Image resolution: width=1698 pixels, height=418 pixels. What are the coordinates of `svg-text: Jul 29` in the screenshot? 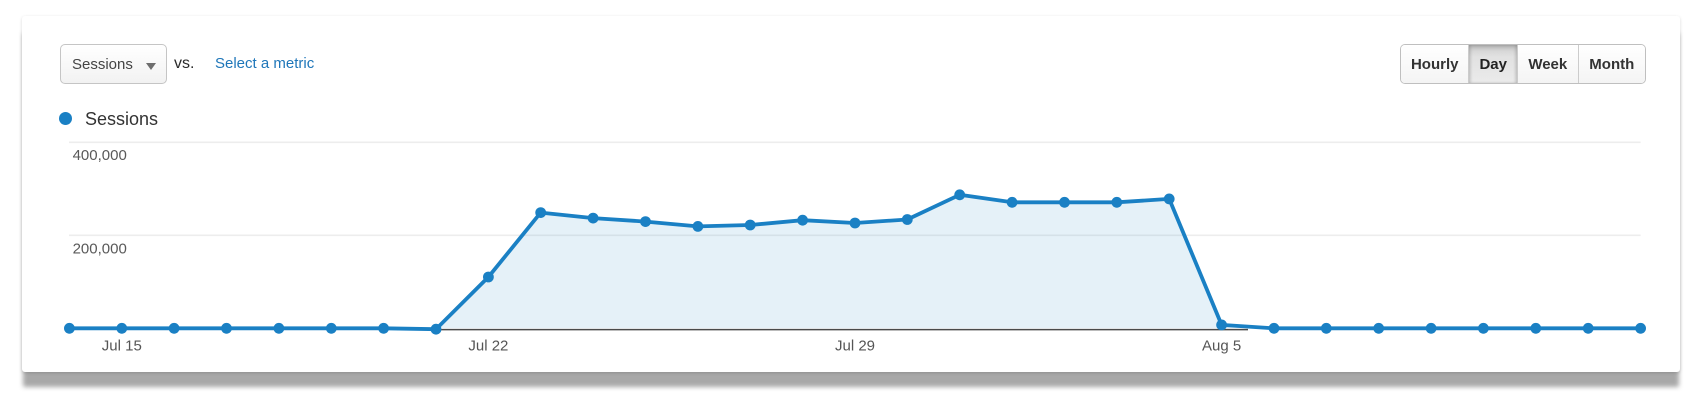 It's located at (855, 345).